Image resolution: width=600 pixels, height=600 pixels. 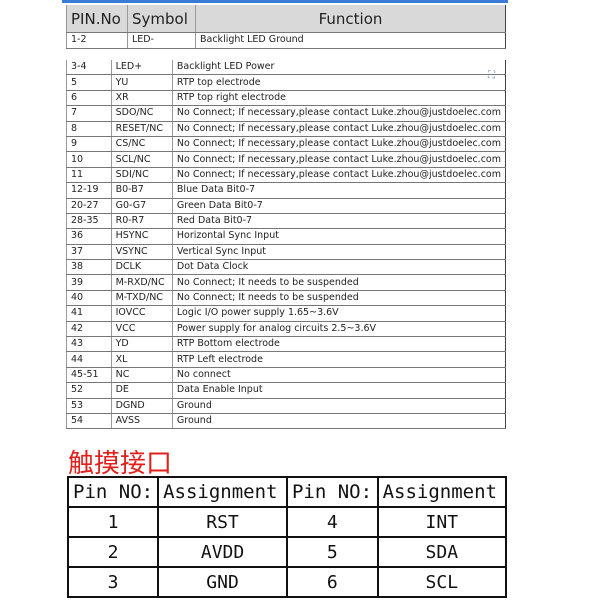 I want to click on touch-row: 2 AVDD 5 SDA, so click(x=287, y=552).